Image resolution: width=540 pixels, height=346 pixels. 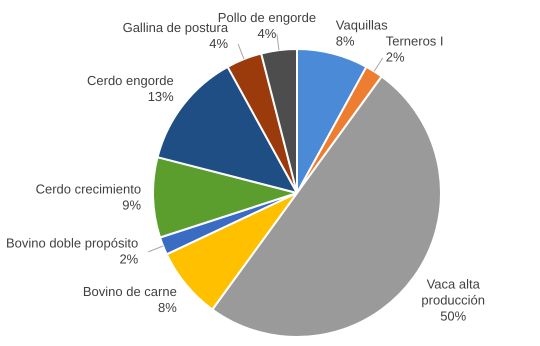 What do you see at coordinates (453, 292) in the screenshot?
I see `slice-label: Vaca alta producción` at bounding box center [453, 292].